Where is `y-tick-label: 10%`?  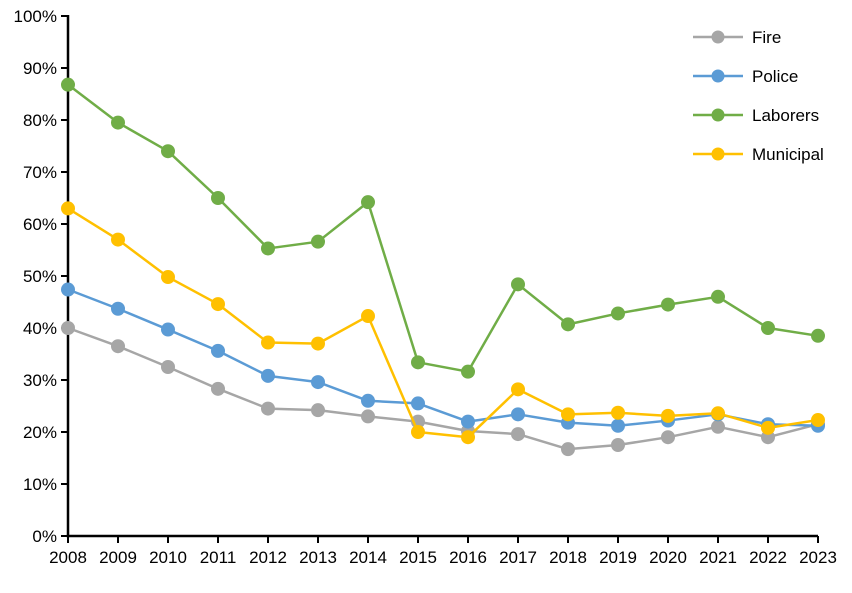 y-tick-label: 10% is located at coordinates (40, 484).